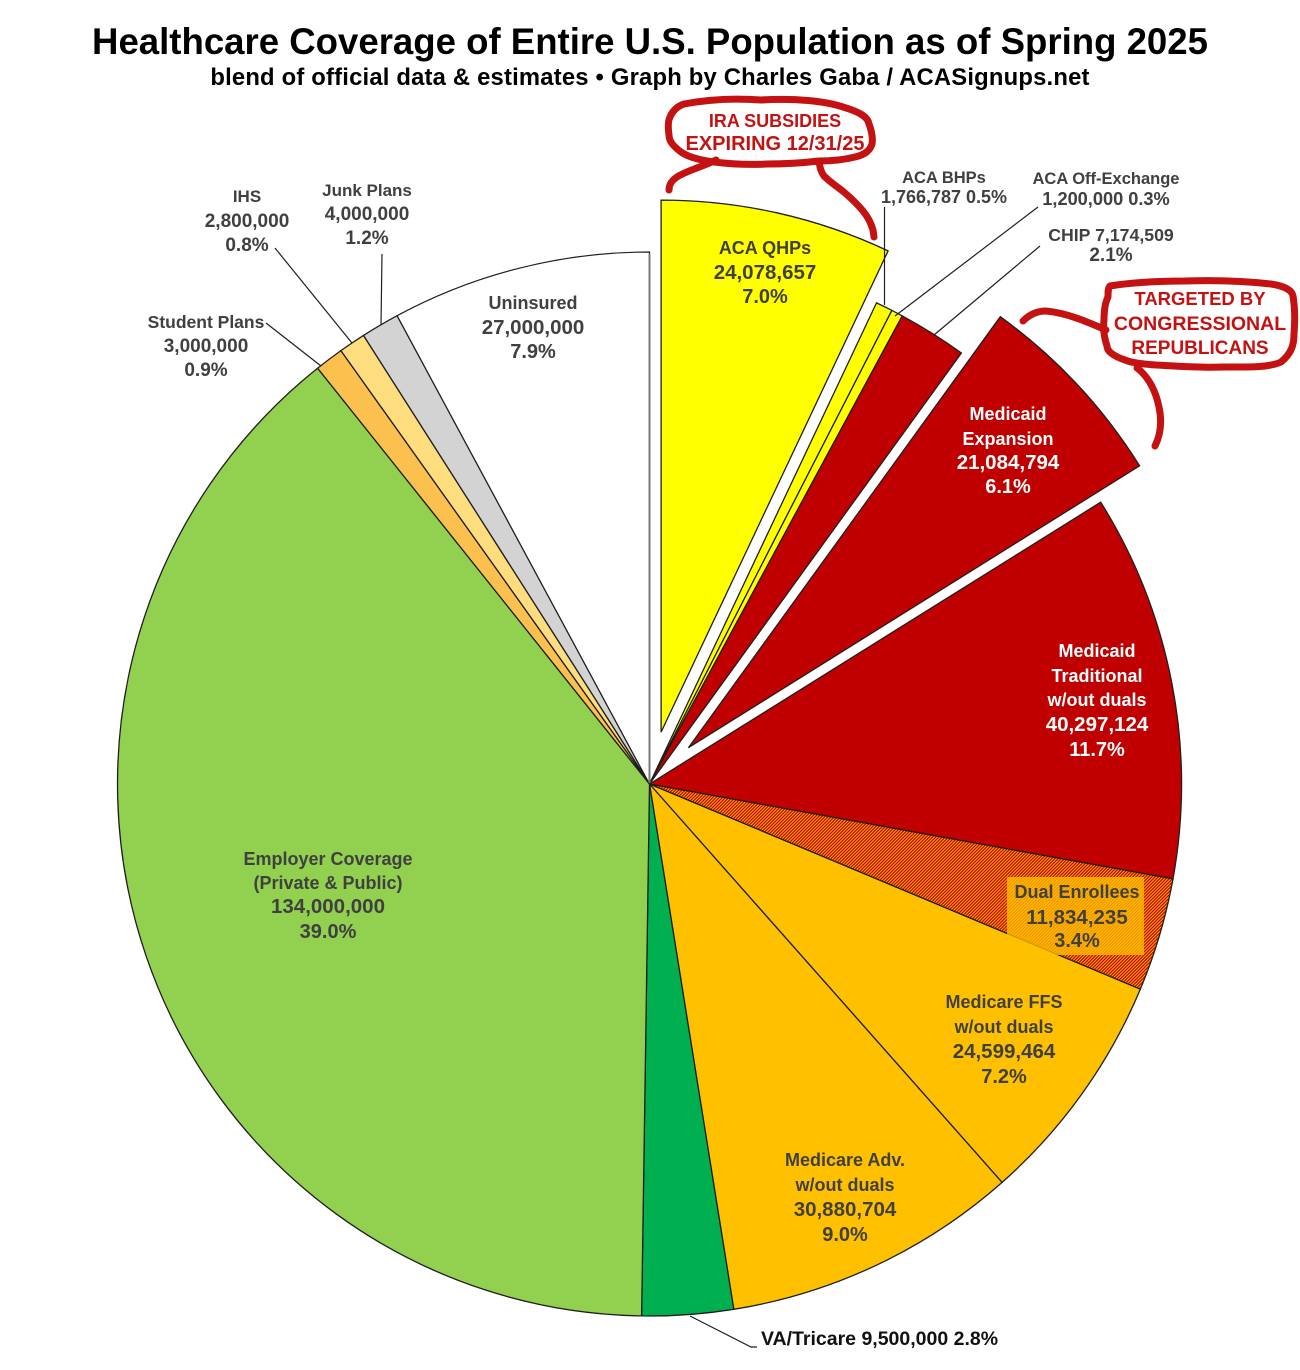 The image size is (1300, 1370). I want to click on svg-text: 4,000,000, so click(367, 214).